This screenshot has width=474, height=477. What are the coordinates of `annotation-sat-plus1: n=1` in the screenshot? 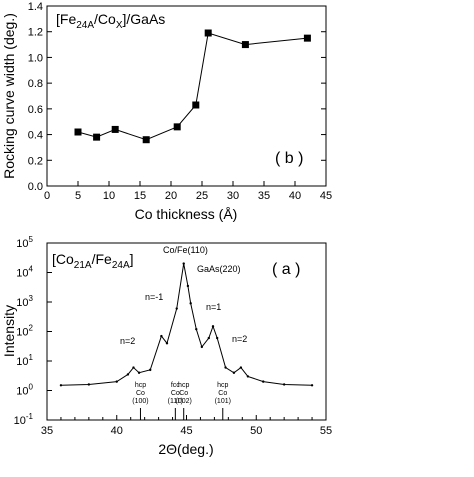 It's located at (213, 307).